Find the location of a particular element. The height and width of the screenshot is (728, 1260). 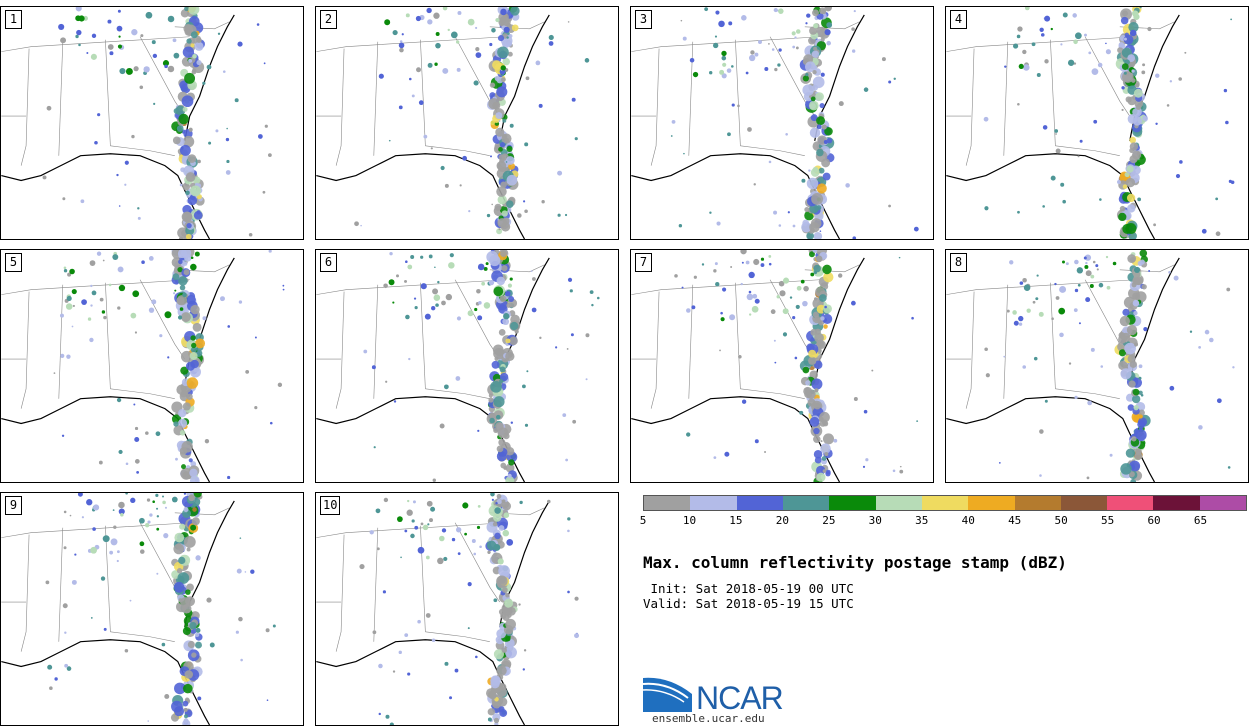

colorbar-tick-label: 50 is located at coordinates (1061, 520).